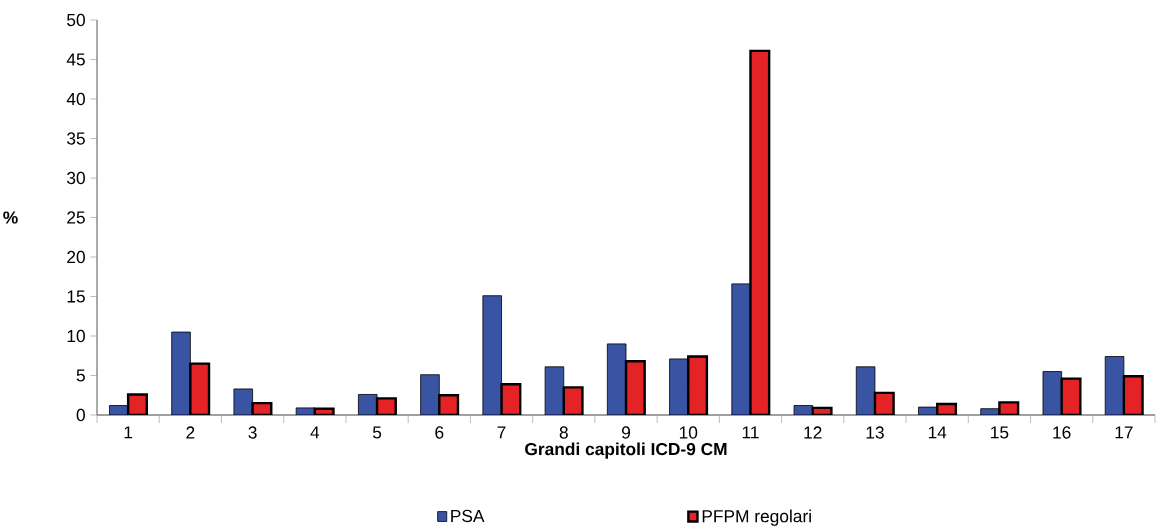 This screenshot has height=526, width=1163. Describe the element at coordinates (315, 432) in the screenshot. I see `x-tick-label: 4` at that location.